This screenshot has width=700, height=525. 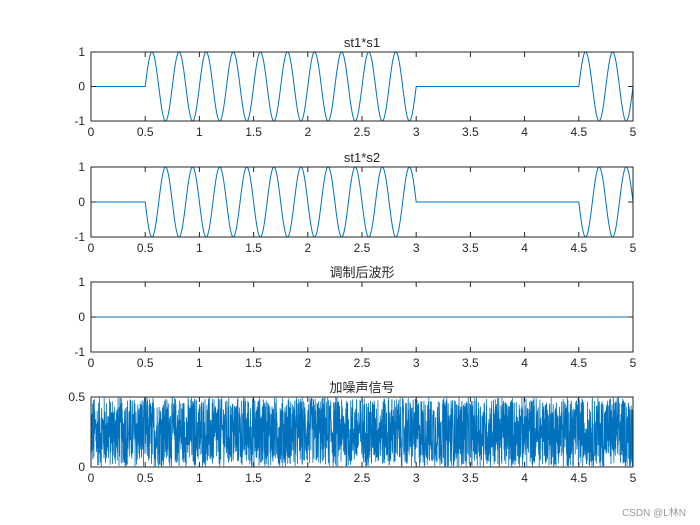 What do you see at coordinates (653, 513) in the screenshot?
I see `watermark: CSDN @L林N` at bounding box center [653, 513].